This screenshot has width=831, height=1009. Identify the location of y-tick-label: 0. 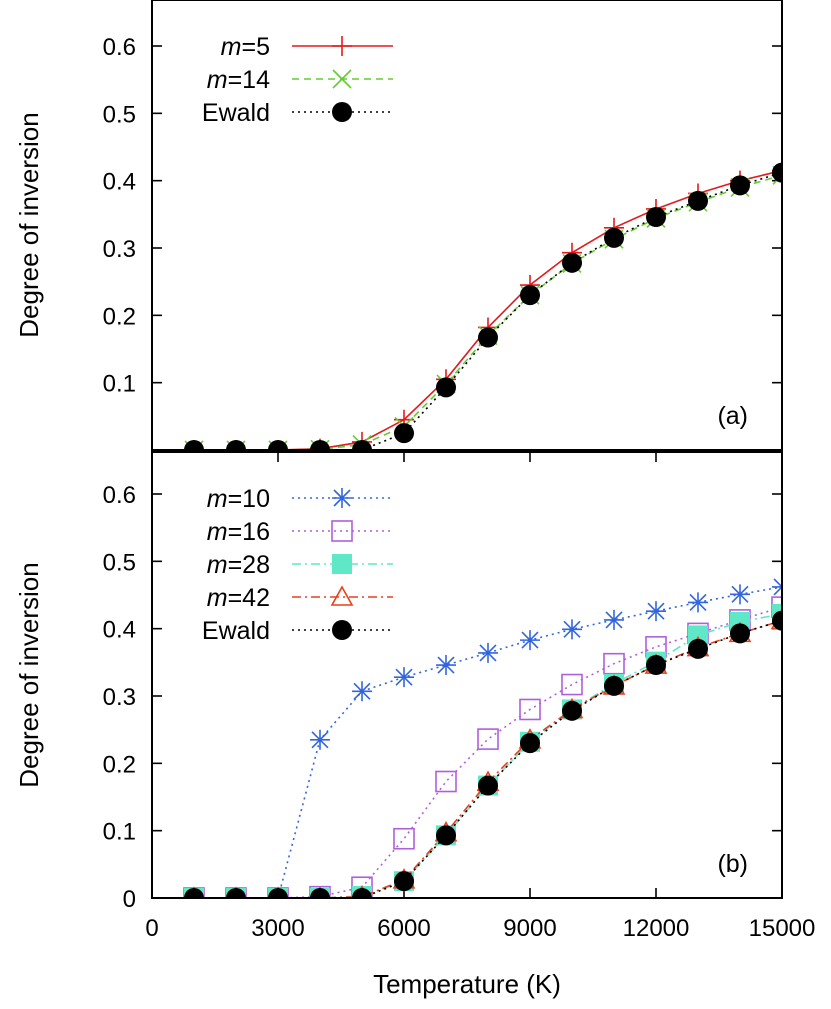
(129, 899).